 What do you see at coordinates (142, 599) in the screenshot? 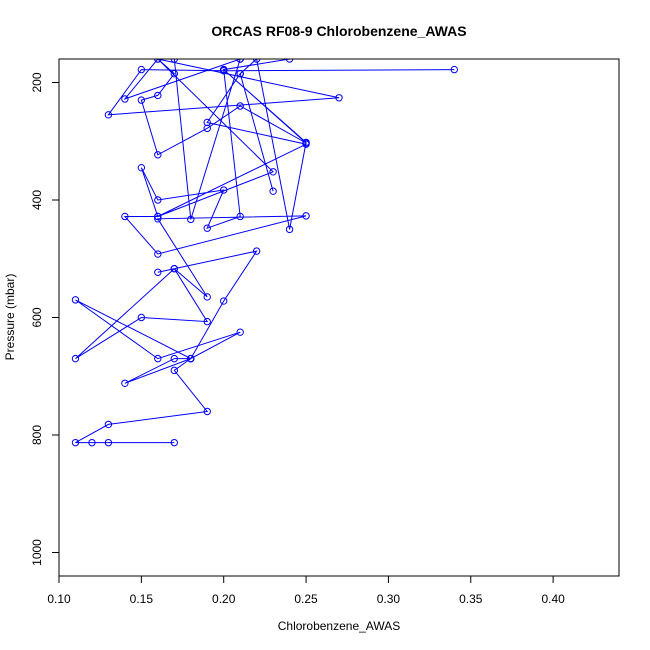
I see `x-tick-label-1: 0.15` at bounding box center [142, 599].